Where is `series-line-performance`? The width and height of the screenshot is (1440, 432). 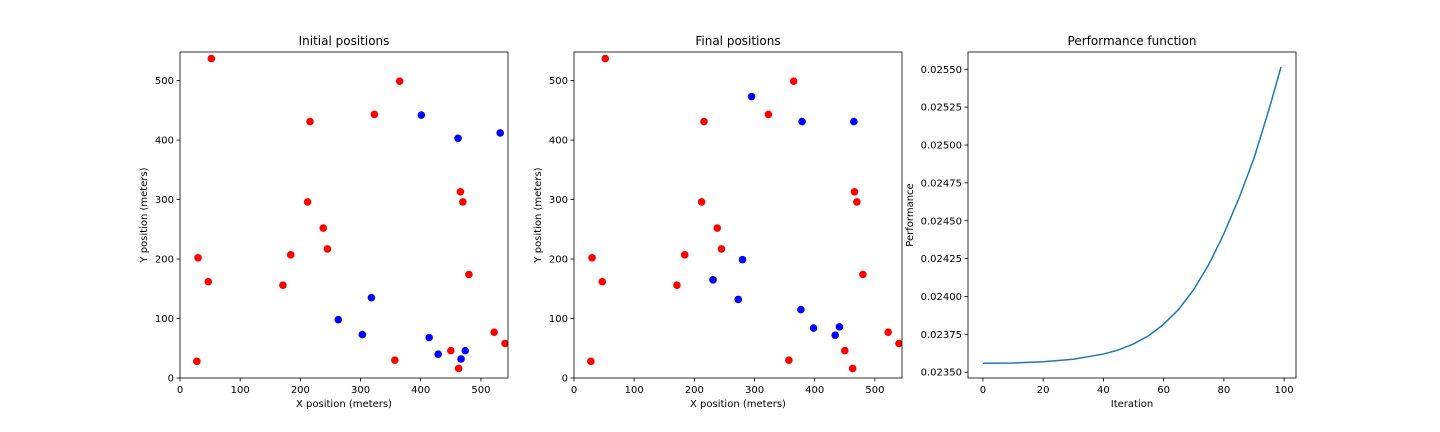 series-line-performance is located at coordinates (1132, 215).